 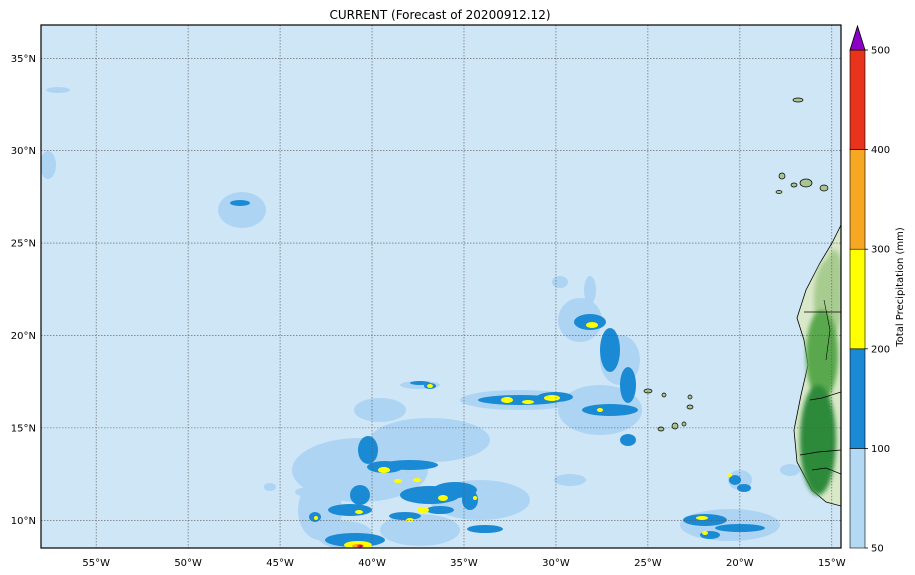 What do you see at coordinates (880, 449) in the screenshot?
I see `colorbar-tick-label: 100` at bounding box center [880, 449].